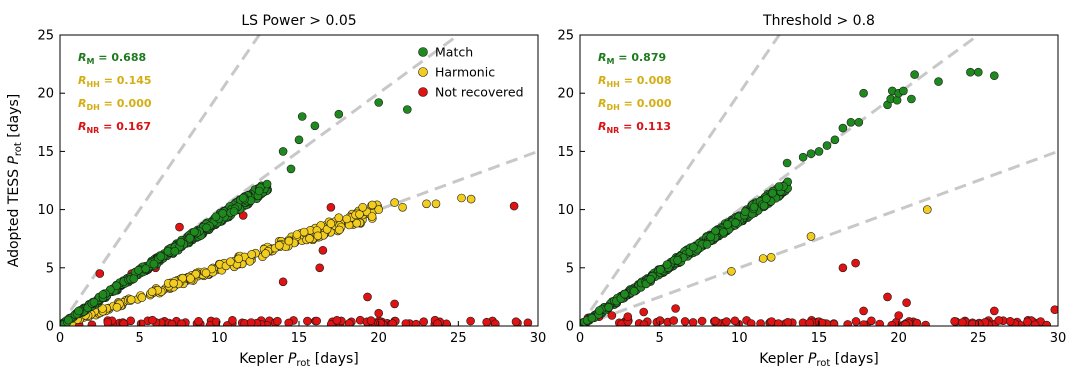 Image resolution: width=1070 pixels, height=369 pixels. Describe the element at coordinates (423, 72) in the screenshot. I see `legend-marker` at that location.